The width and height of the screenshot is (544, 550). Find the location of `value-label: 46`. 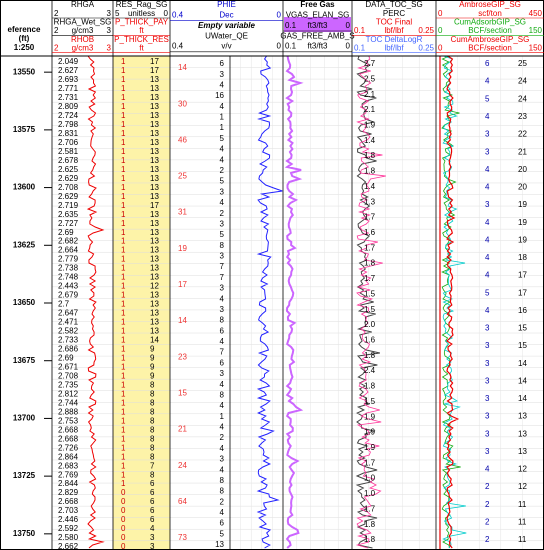

value-label: 46 is located at coordinates (182, 139).